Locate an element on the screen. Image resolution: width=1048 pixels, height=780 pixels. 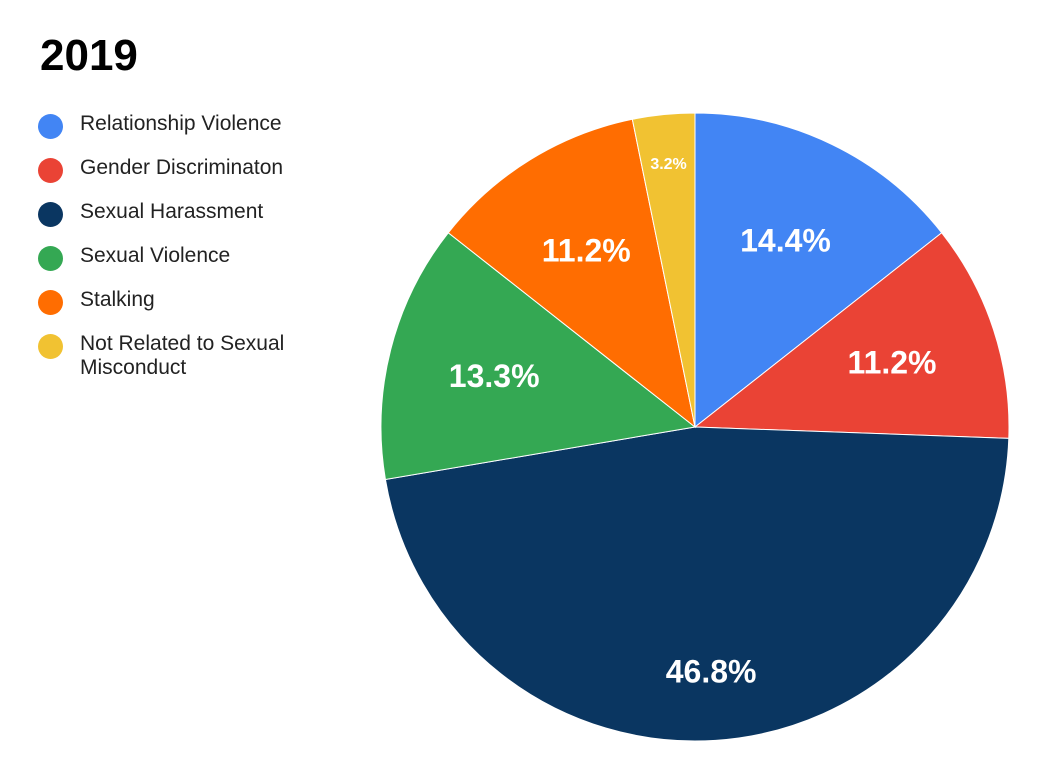
data-label: 46.8% is located at coordinates (711, 671).